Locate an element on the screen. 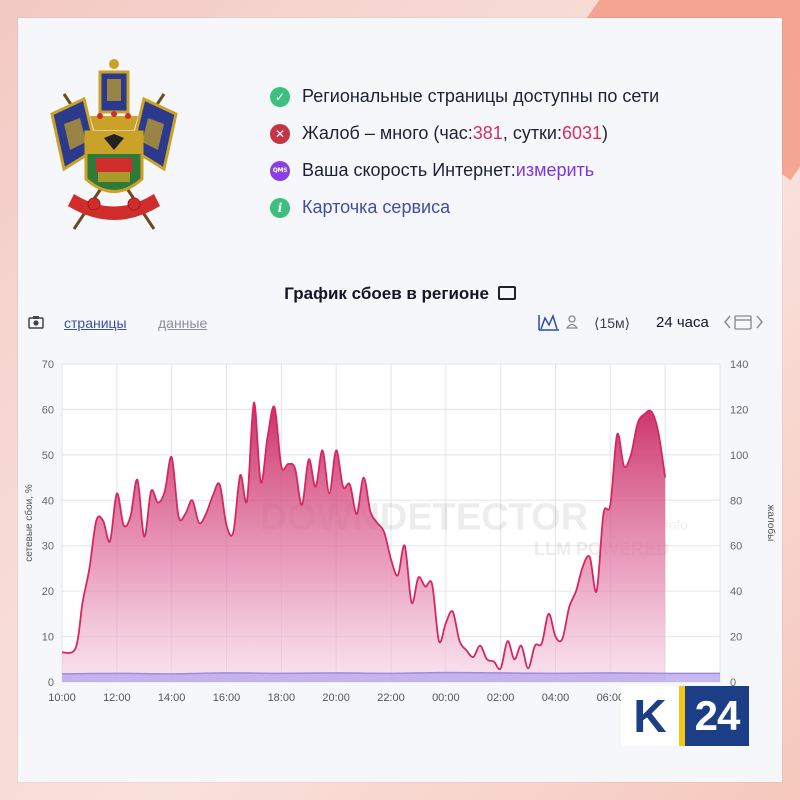 This screenshot has width=800, height=800. network-failures-area is located at coordinates (391, 677).